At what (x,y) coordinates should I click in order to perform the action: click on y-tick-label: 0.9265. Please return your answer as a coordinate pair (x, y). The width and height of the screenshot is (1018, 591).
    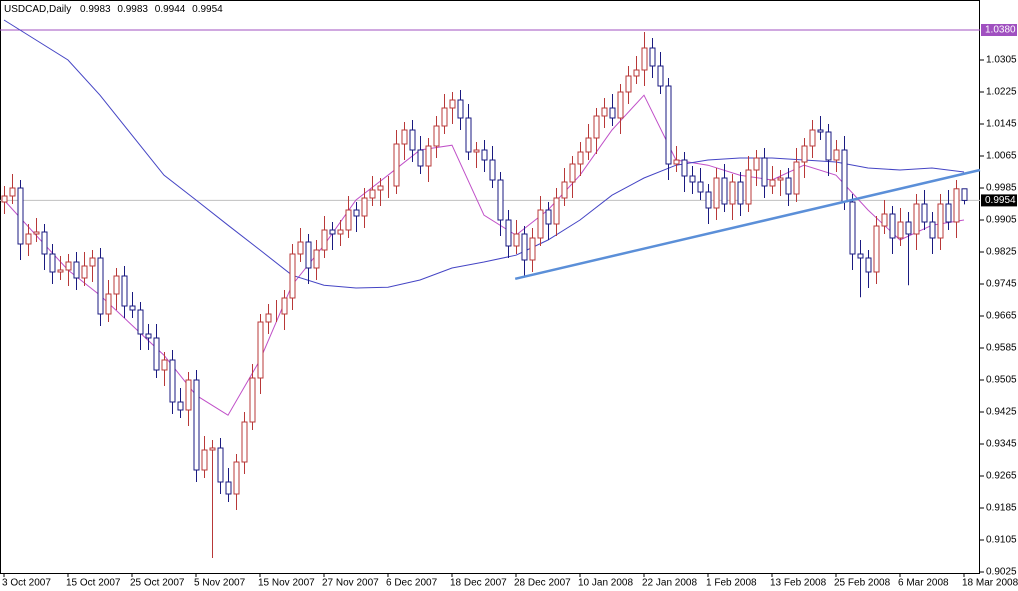
    Looking at the image, I should click on (1001, 476).